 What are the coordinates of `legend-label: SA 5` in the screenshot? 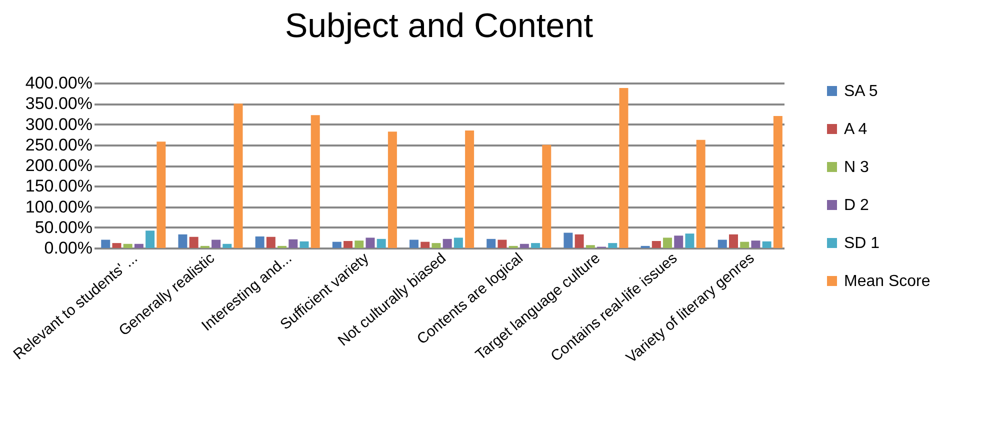 It's located at (861, 91).